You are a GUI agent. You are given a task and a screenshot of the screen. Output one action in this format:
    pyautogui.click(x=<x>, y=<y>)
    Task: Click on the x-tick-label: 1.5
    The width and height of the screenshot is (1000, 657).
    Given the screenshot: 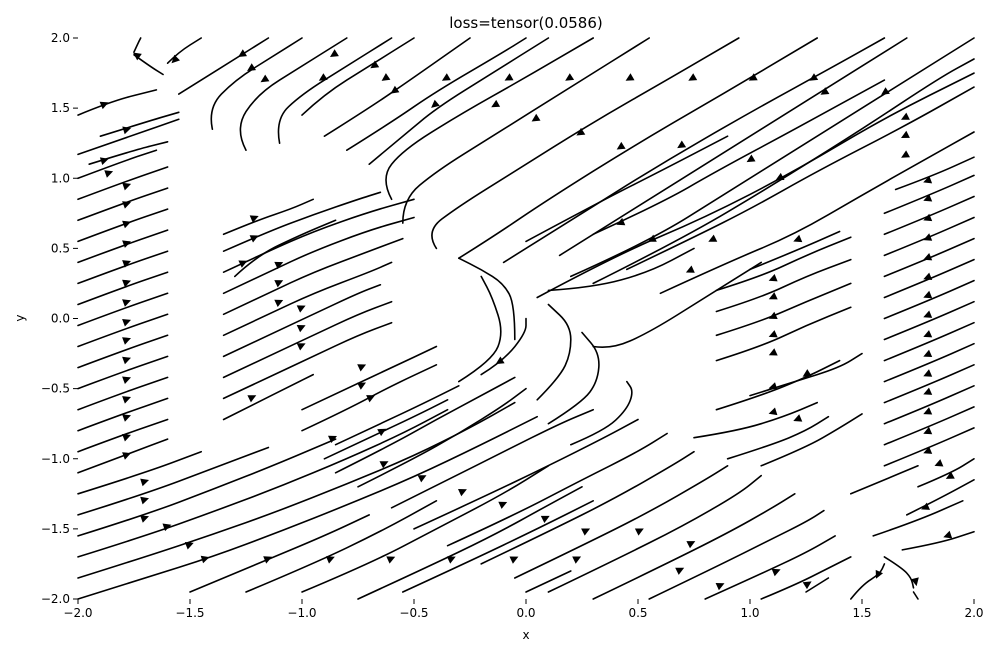 What is the action you would take?
    pyautogui.click(x=861, y=613)
    